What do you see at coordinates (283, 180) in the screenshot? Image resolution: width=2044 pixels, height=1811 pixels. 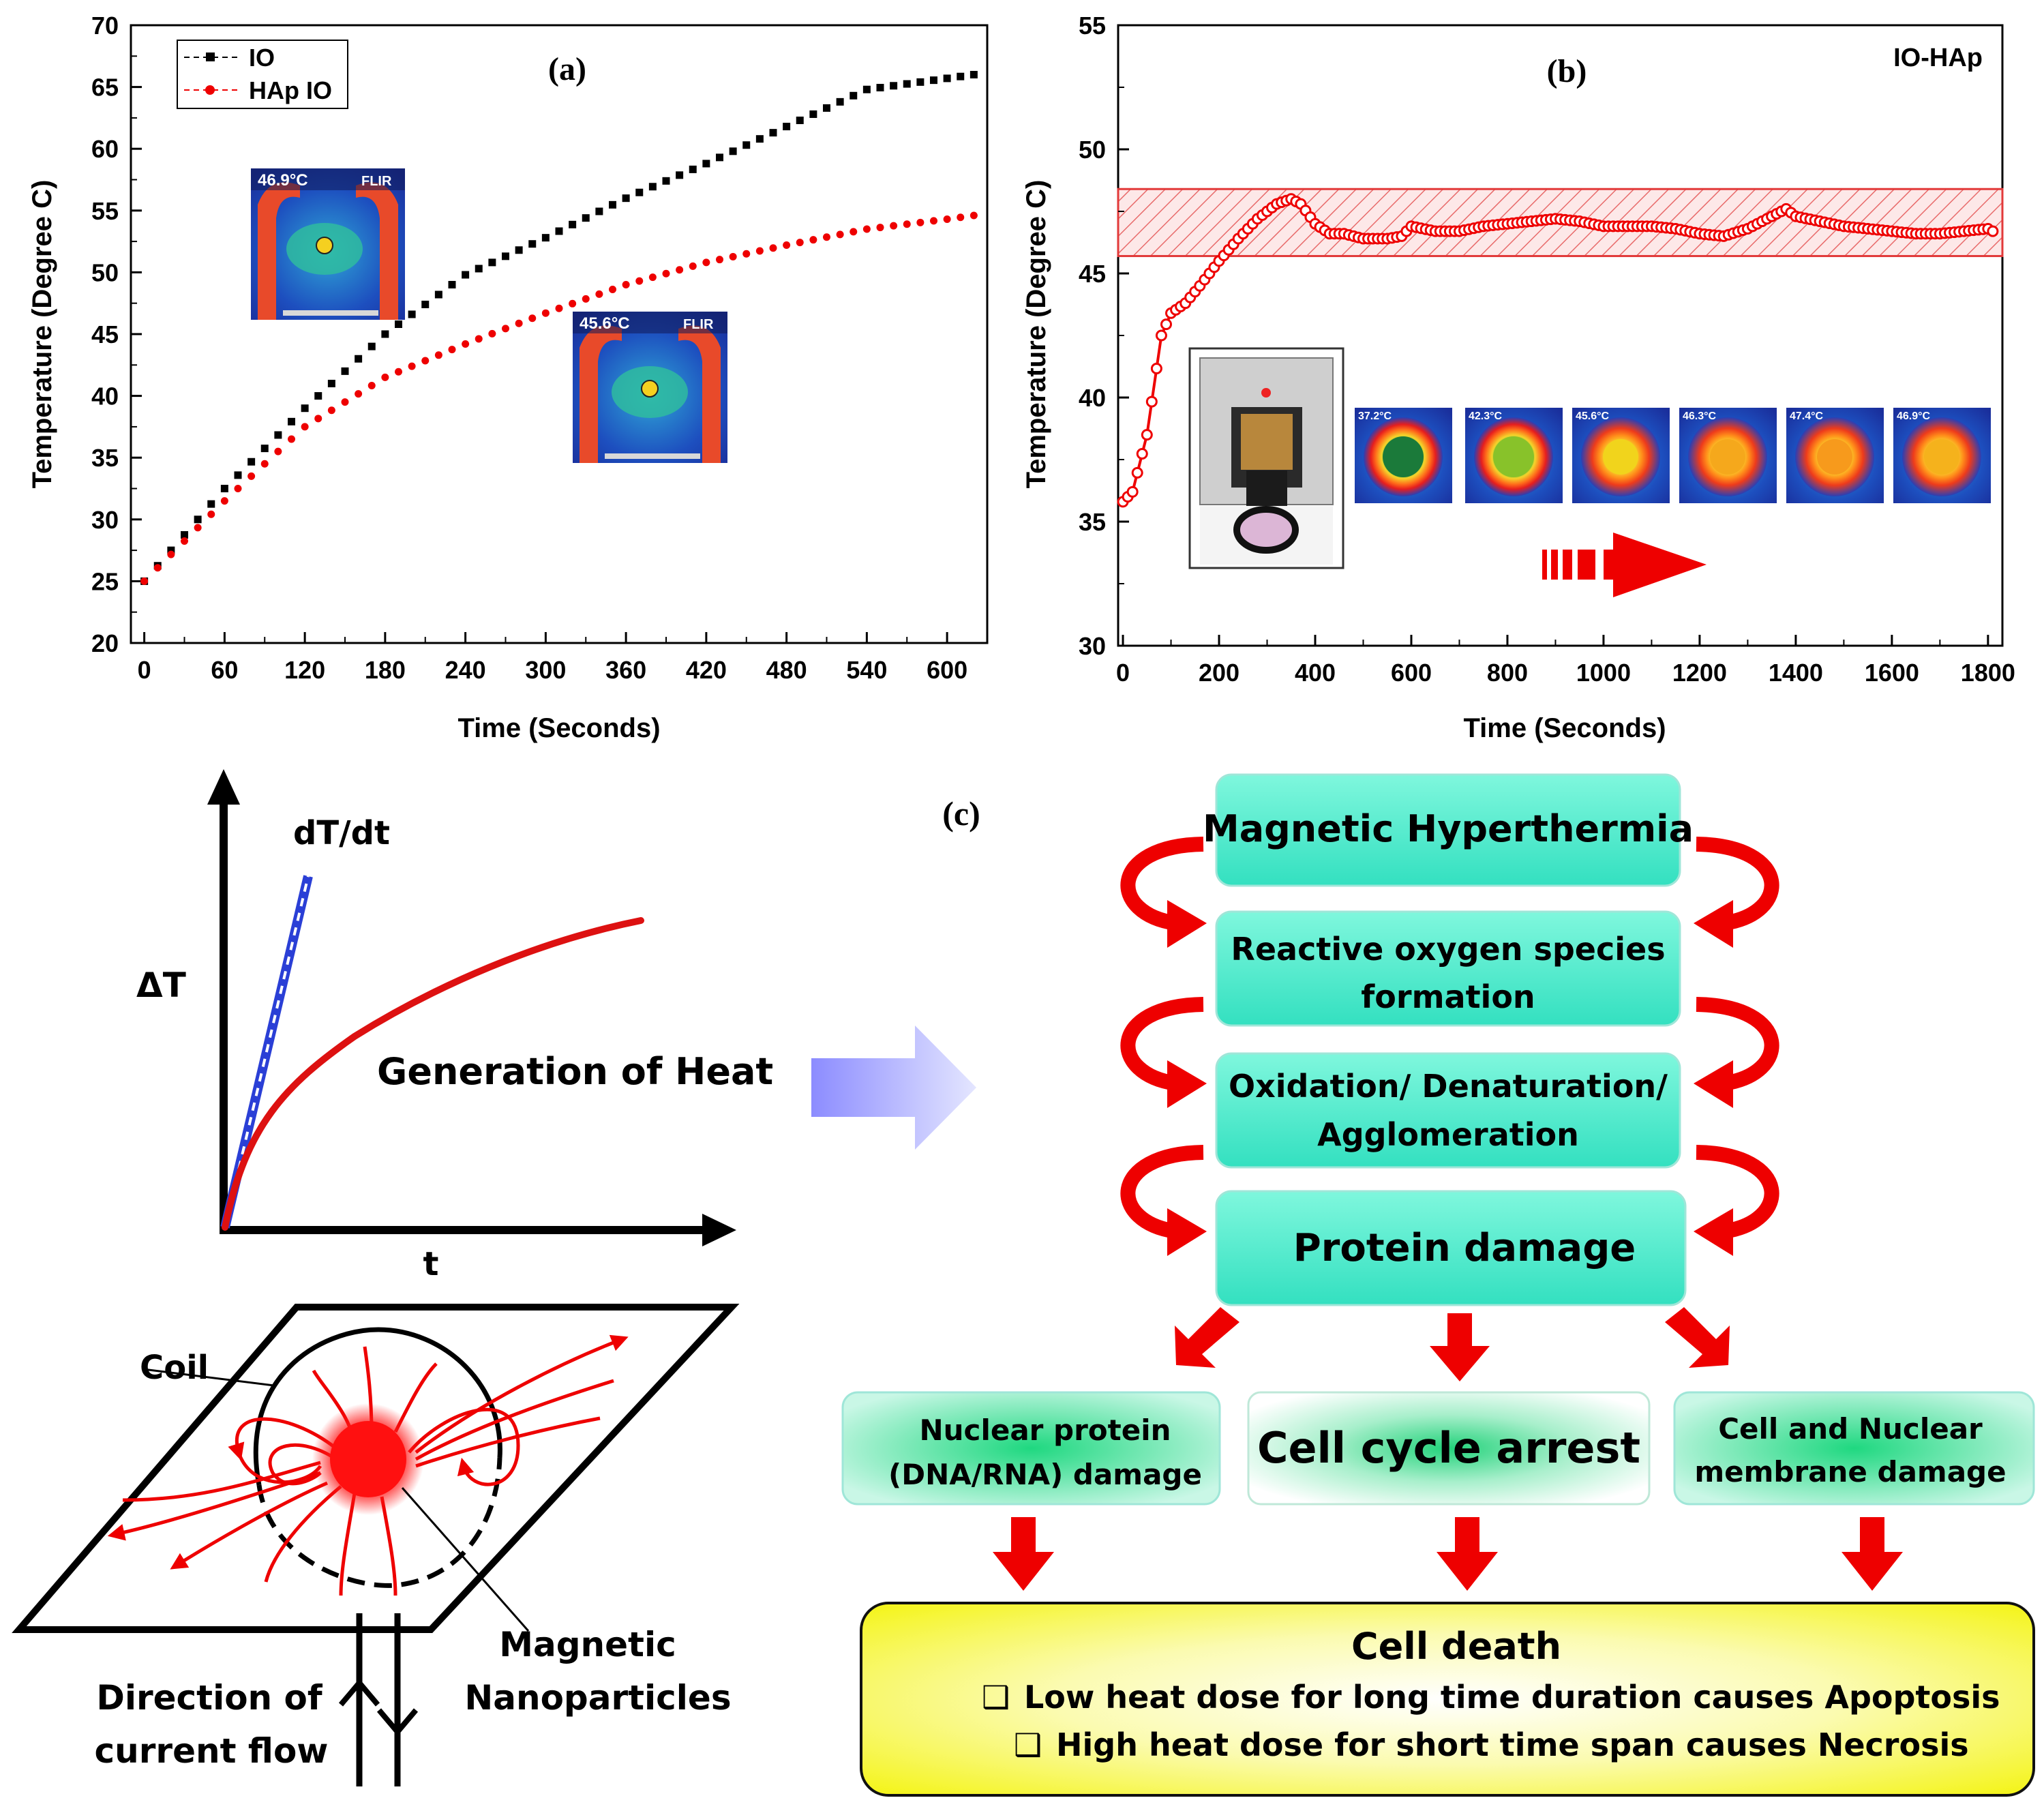 I see `thermal-inset-1-temp: 46.9°C` at bounding box center [283, 180].